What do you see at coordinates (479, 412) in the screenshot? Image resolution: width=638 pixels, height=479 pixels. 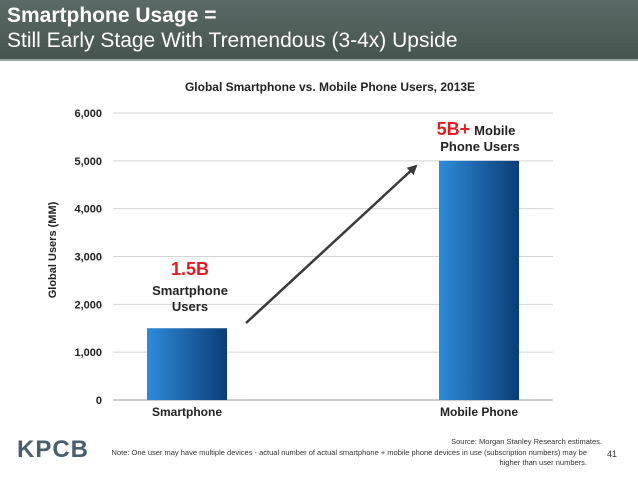 I see `x-tick-label: Mobile Phone` at bounding box center [479, 412].